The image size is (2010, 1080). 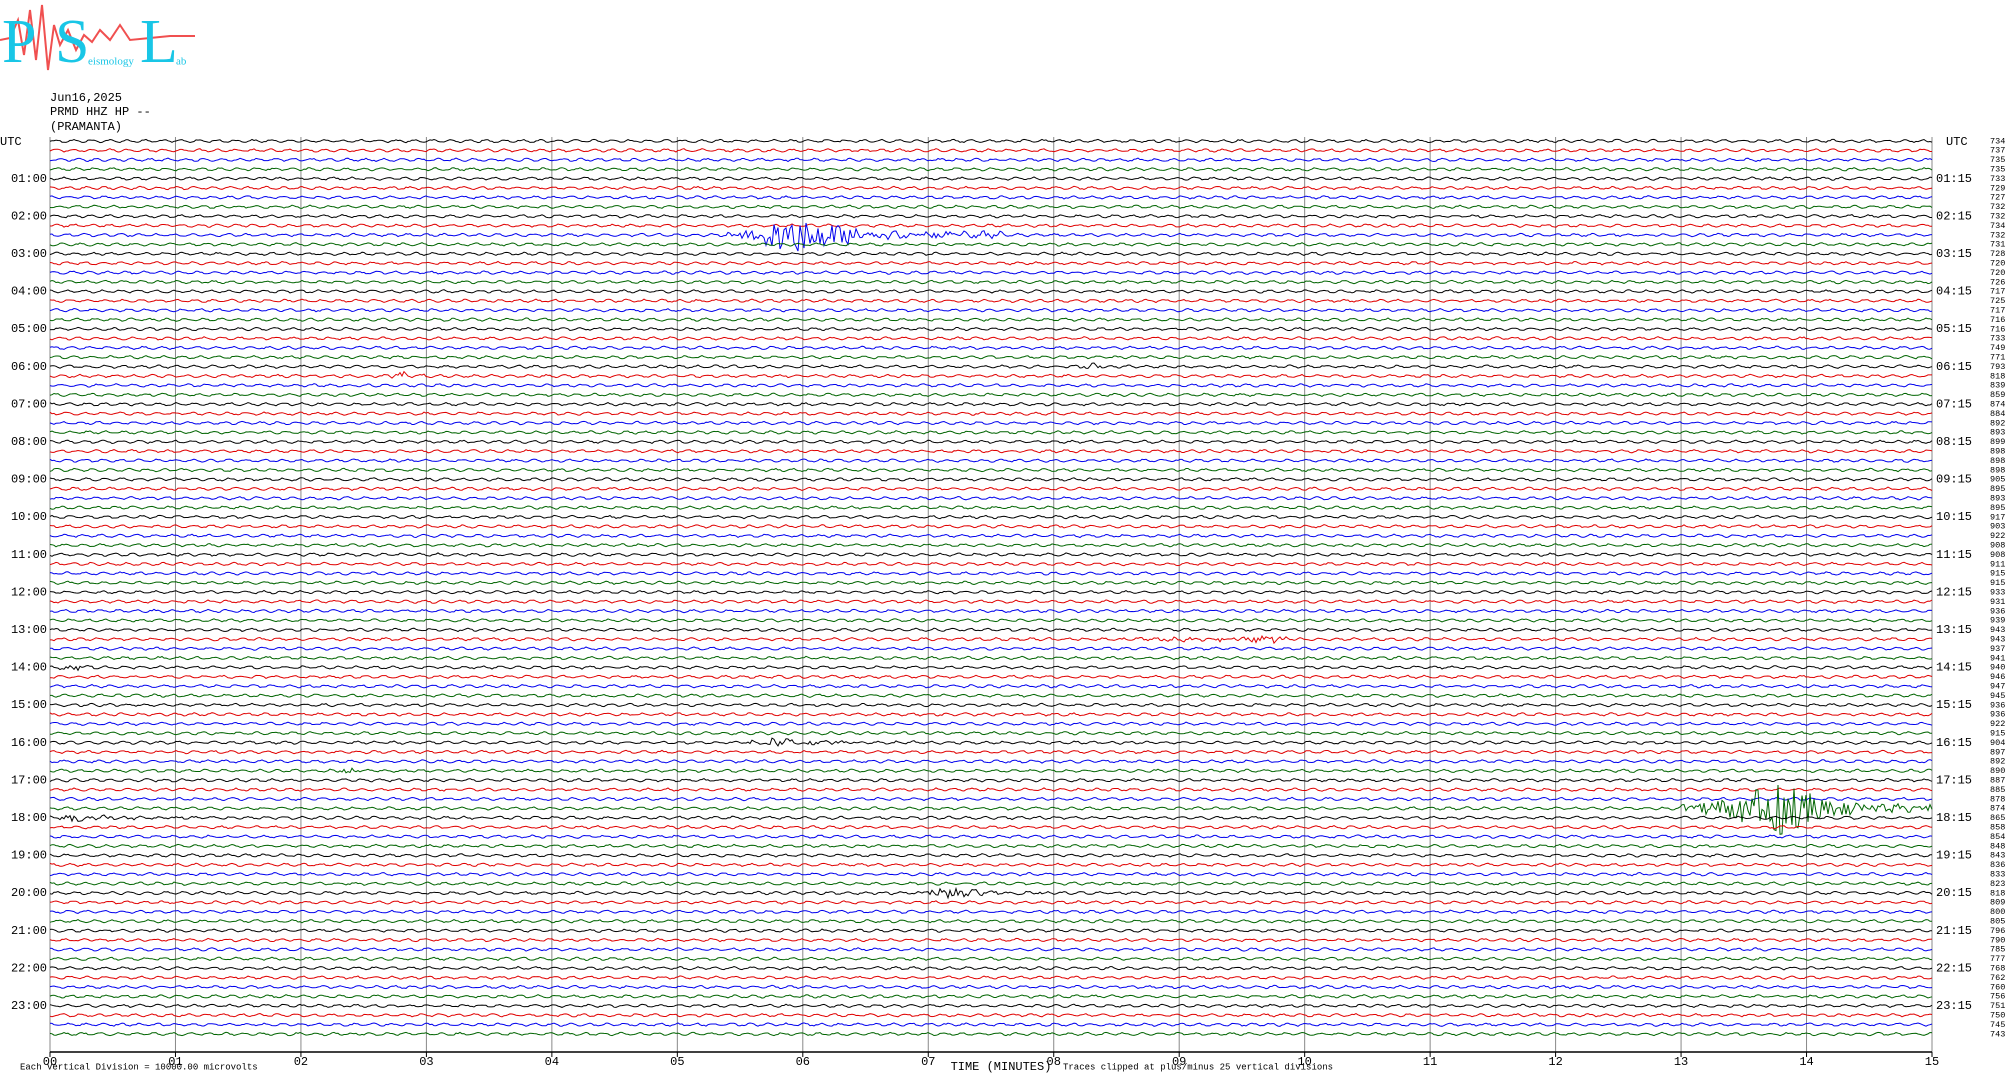 I want to click on row-mean-label: 836, so click(x=1997, y=865).